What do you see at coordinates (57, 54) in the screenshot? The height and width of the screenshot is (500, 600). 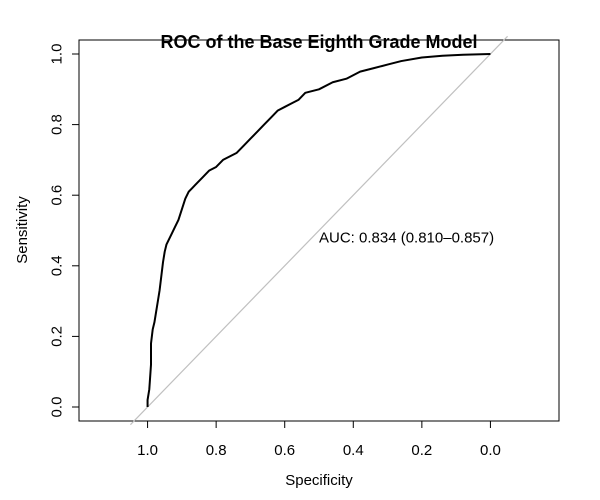 I see `y-tick-label: 1.0` at bounding box center [57, 54].